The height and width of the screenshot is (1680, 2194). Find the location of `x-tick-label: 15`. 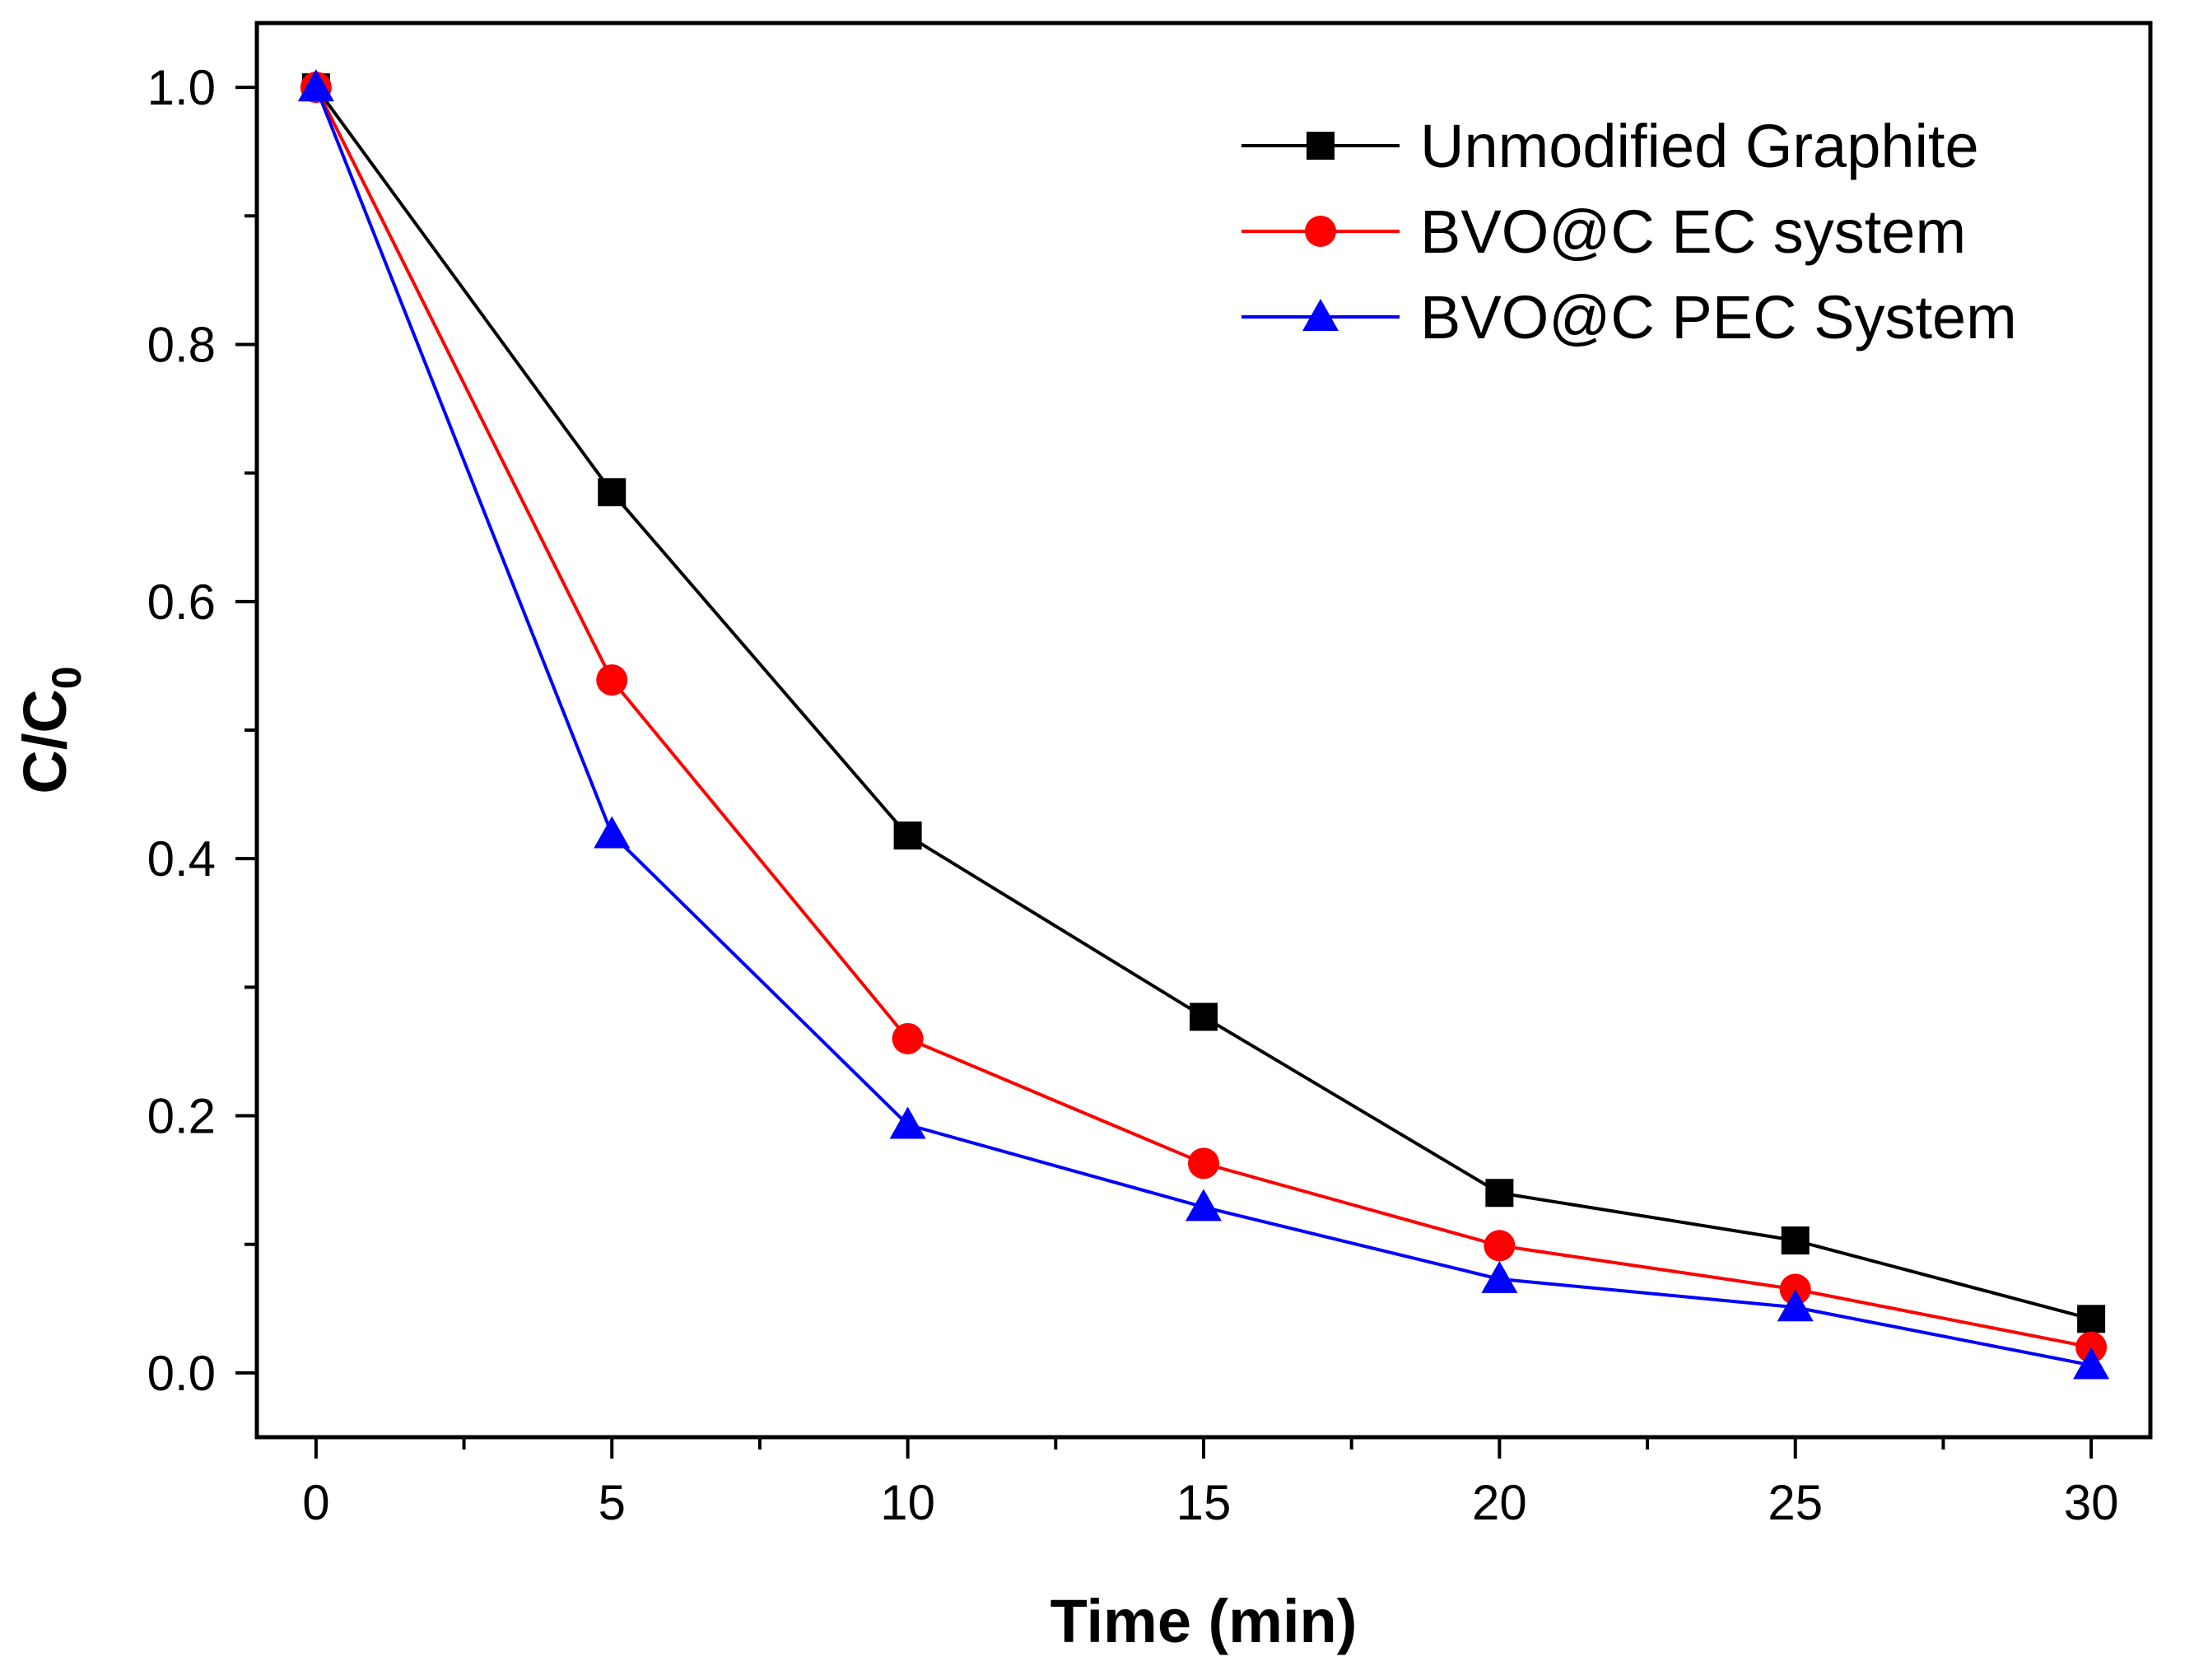

x-tick-label: 15 is located at coordinates (1204, 1502).